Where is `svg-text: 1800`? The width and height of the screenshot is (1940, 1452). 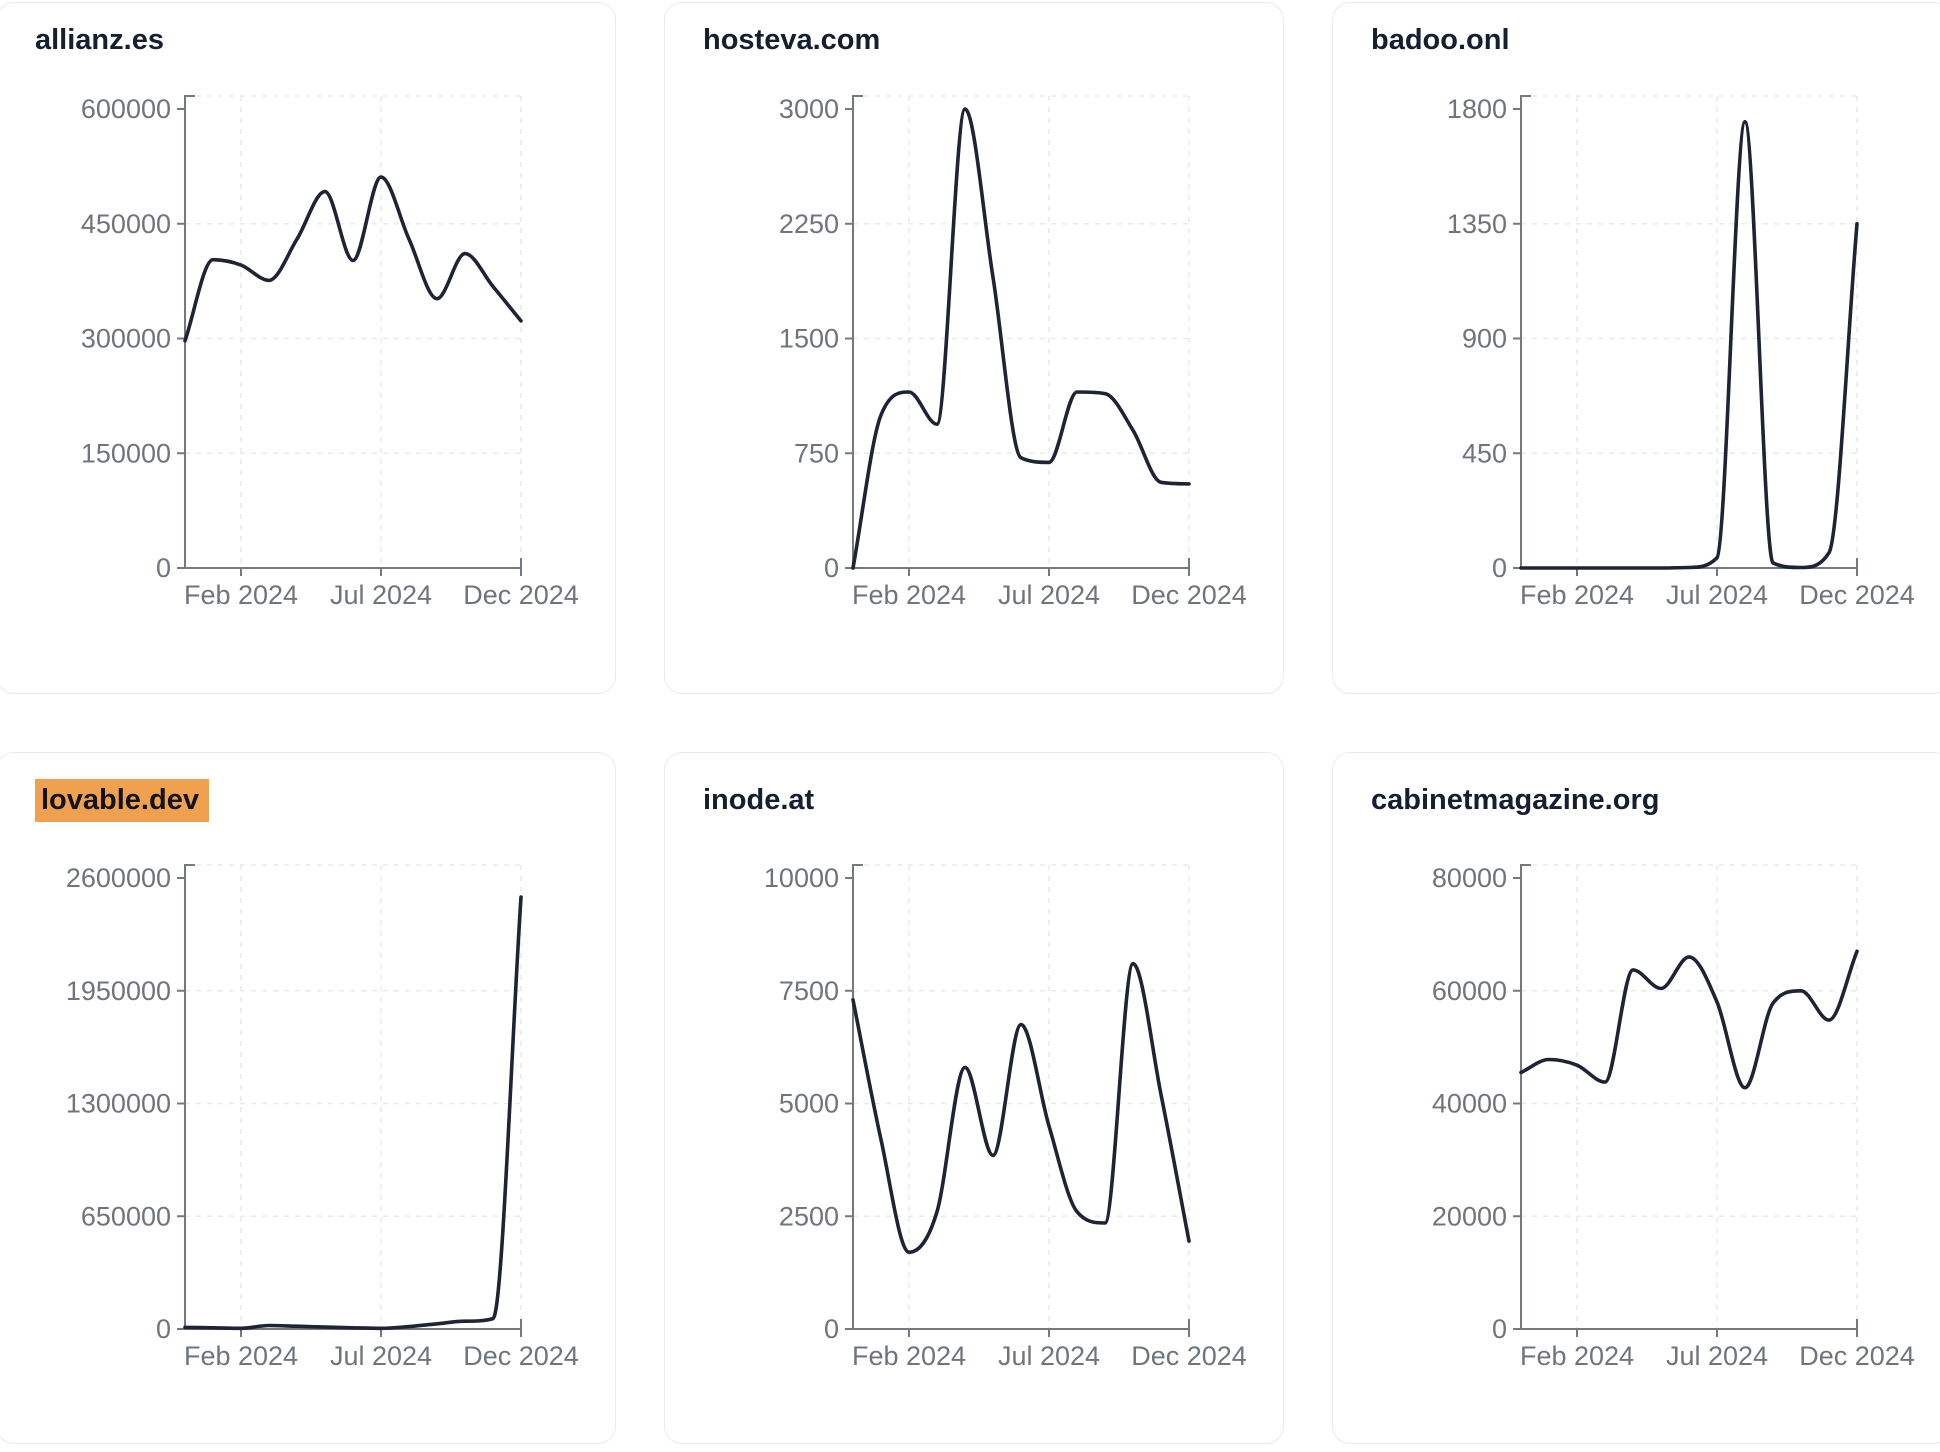 svg-text: 1800 is located at coordinates (1477, 109).